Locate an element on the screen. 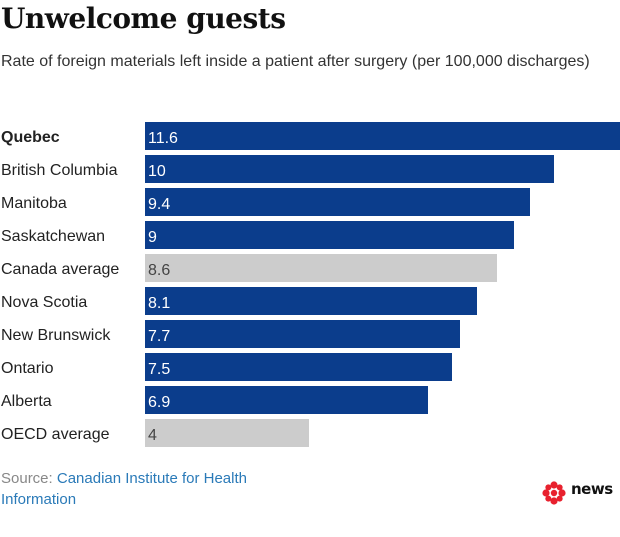 The height and width of the screenshot is (537, 620). value-label: 8.1 is located at coordinates (159, 303).